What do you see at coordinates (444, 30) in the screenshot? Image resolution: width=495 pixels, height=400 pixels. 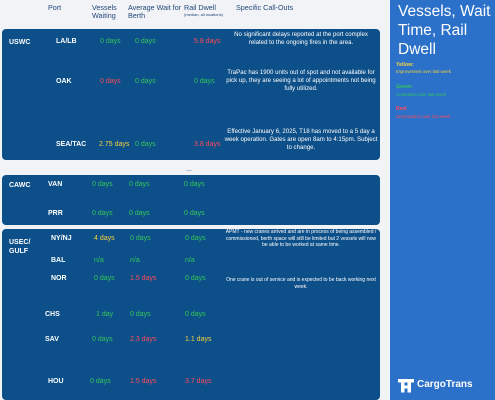 I see `sidebar-title: Vessels, Wait Time, Rail Dwell` at bounding box center [444, 30].